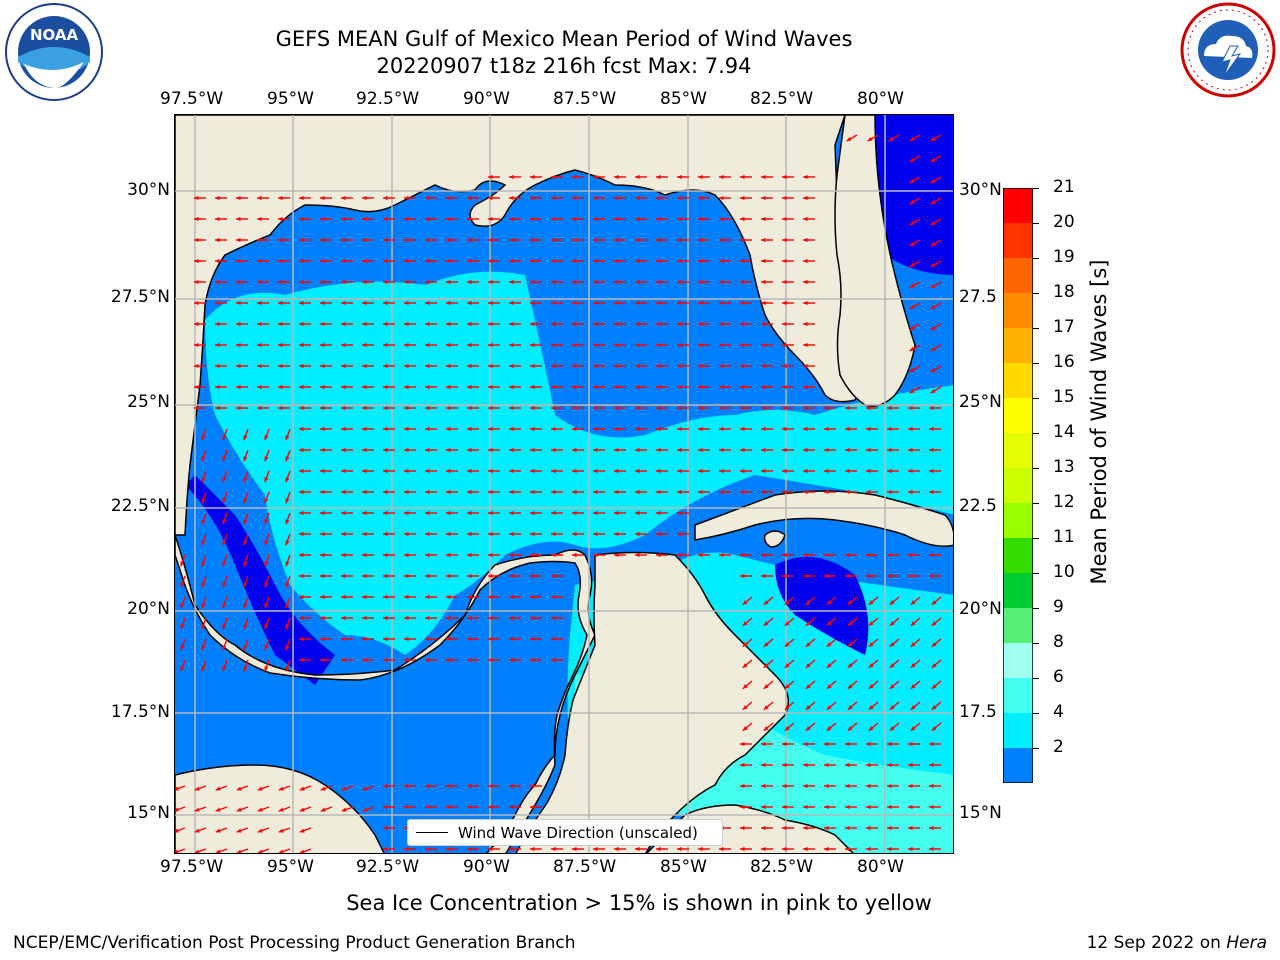 This screenshot has height=960, width=1280. I want to click on lon-tick-top: 80°W, so click(880, 99).